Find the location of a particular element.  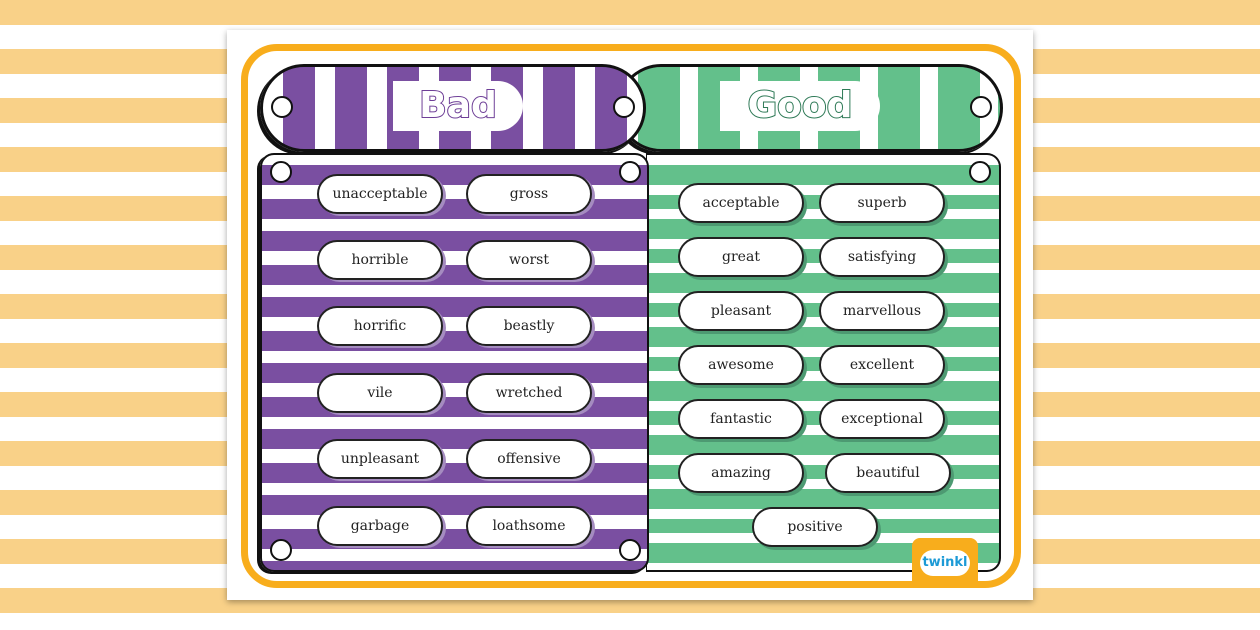

word-card: offensive is located at coordinates (529, 459).